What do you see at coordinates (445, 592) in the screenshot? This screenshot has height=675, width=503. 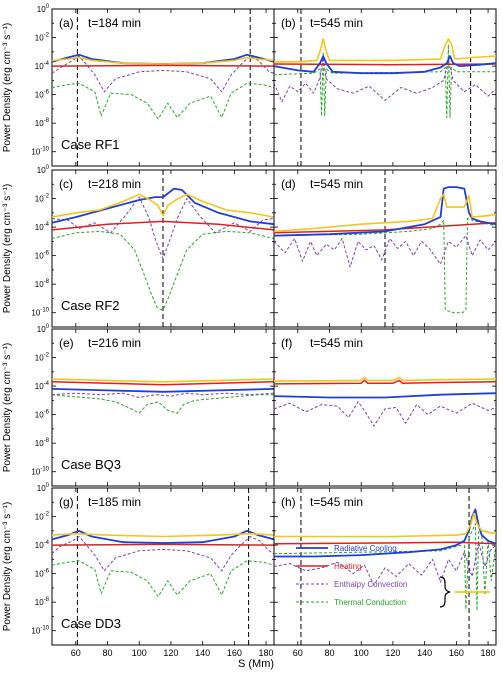 I see `legend-brace` at bounding box center [445, 592].